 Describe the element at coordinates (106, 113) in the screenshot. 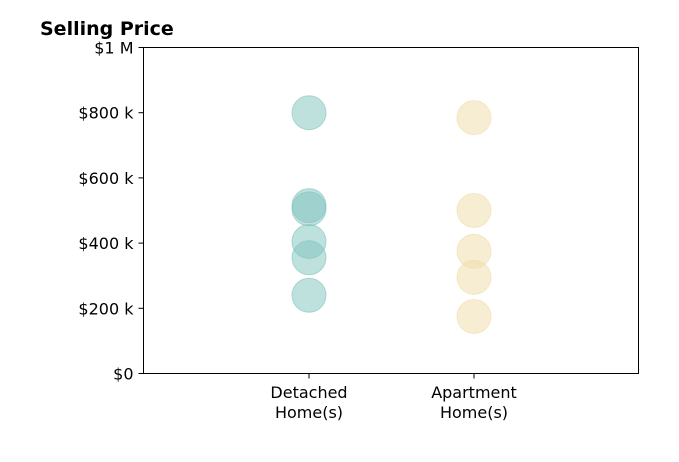

I see `y-tick-label: $800 k` at that location.